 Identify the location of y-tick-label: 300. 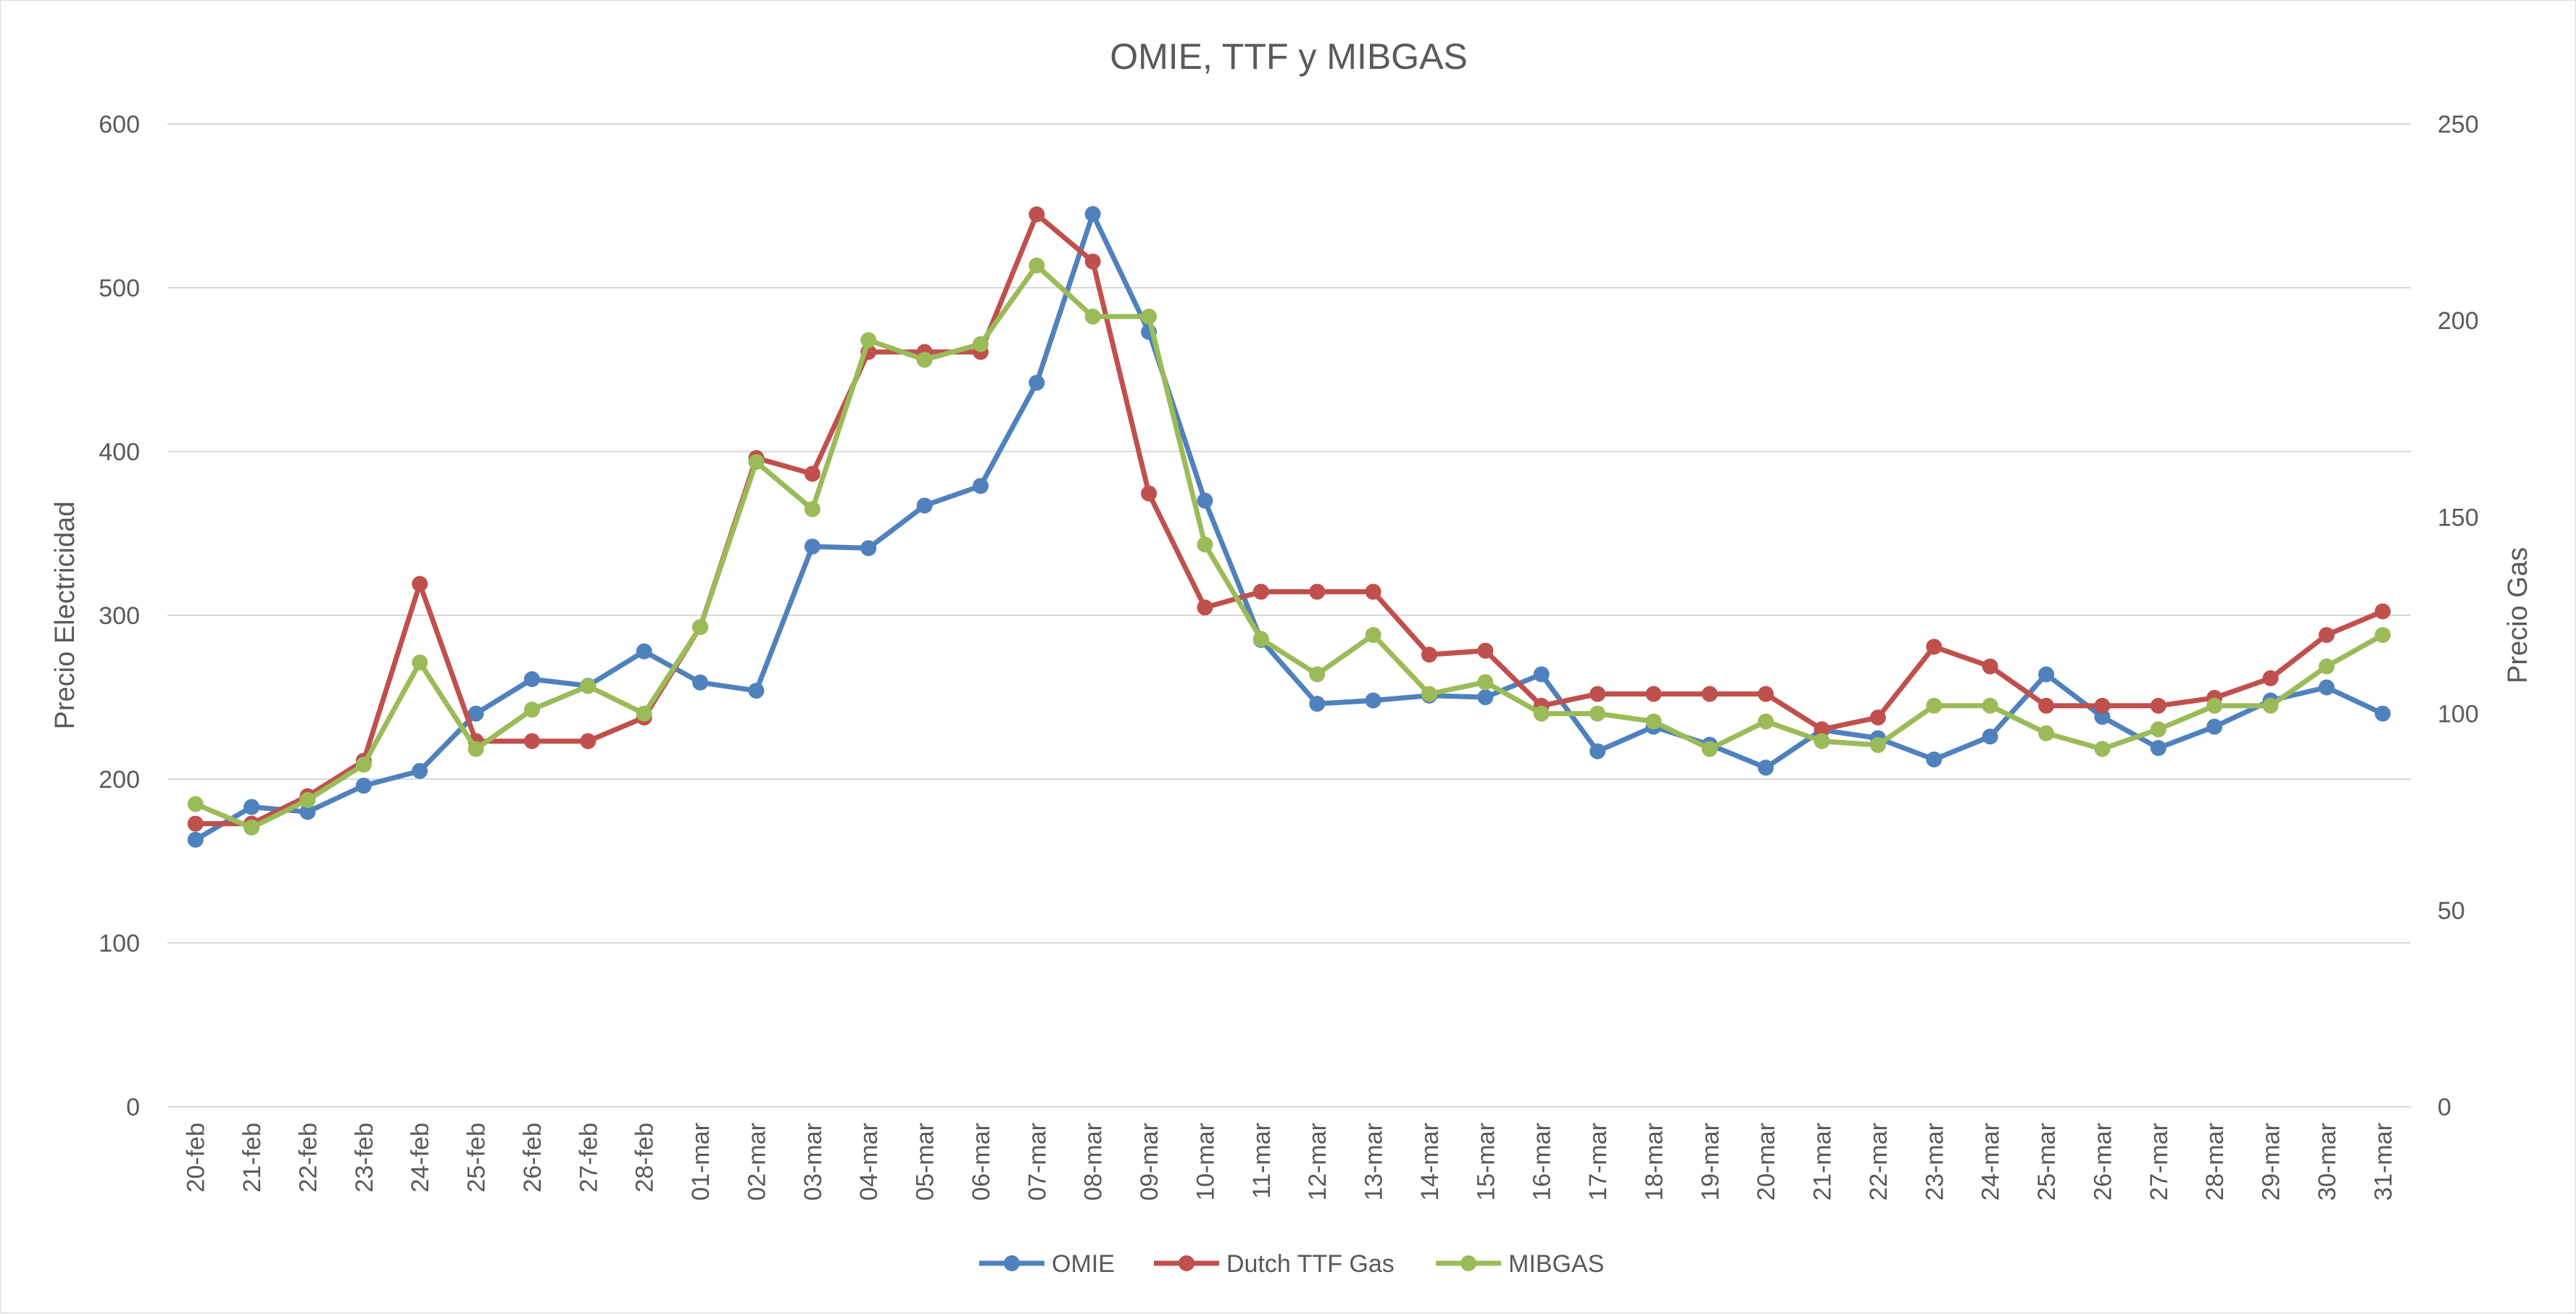
(119, 616).